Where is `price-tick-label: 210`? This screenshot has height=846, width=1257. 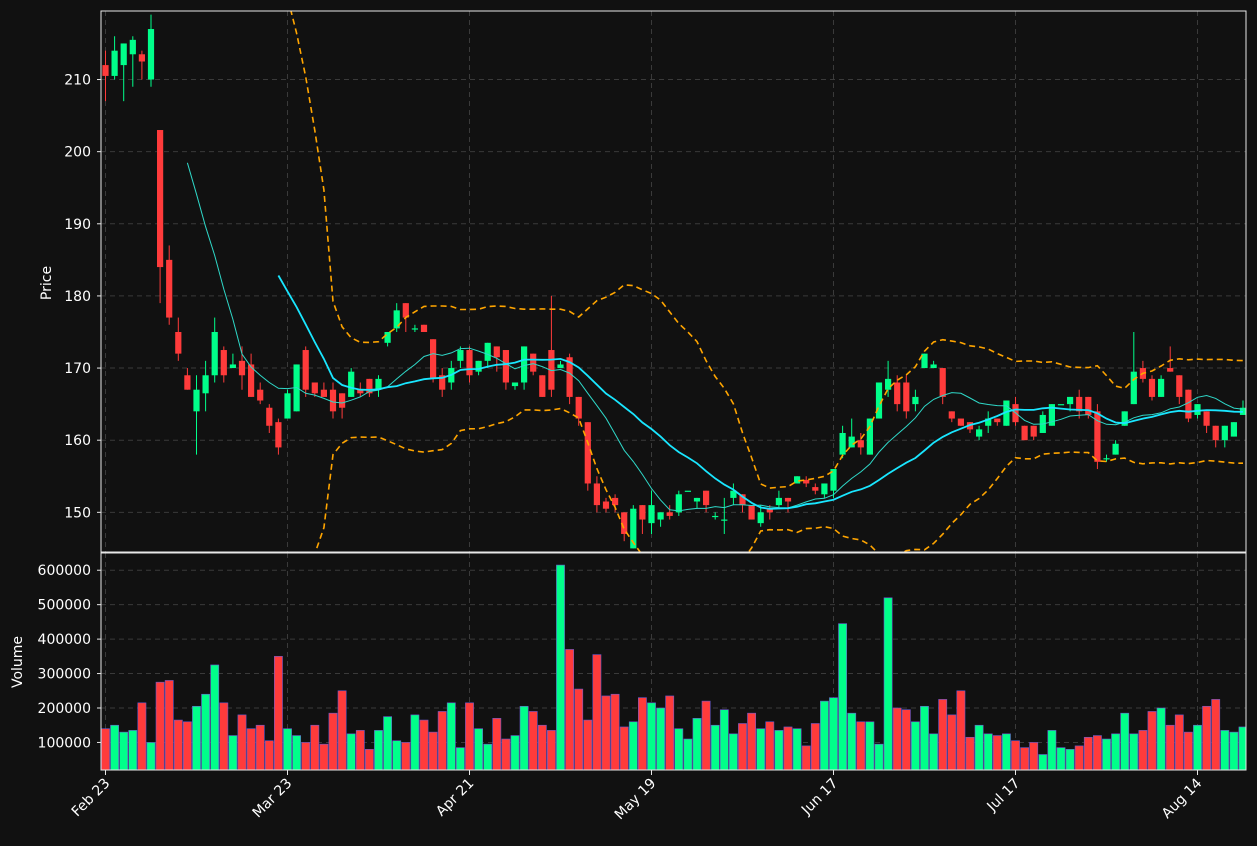
price-tick-label: 210 is located at coordinates (77, 81).